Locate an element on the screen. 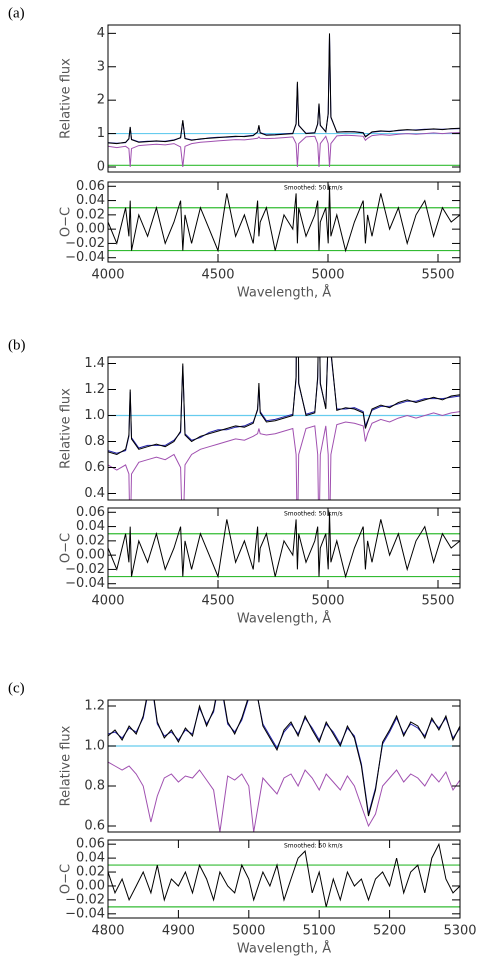 The width and height of the screenshot is (491, 971). y-tick-label: 0.4 is located at coordinates (94, 493).